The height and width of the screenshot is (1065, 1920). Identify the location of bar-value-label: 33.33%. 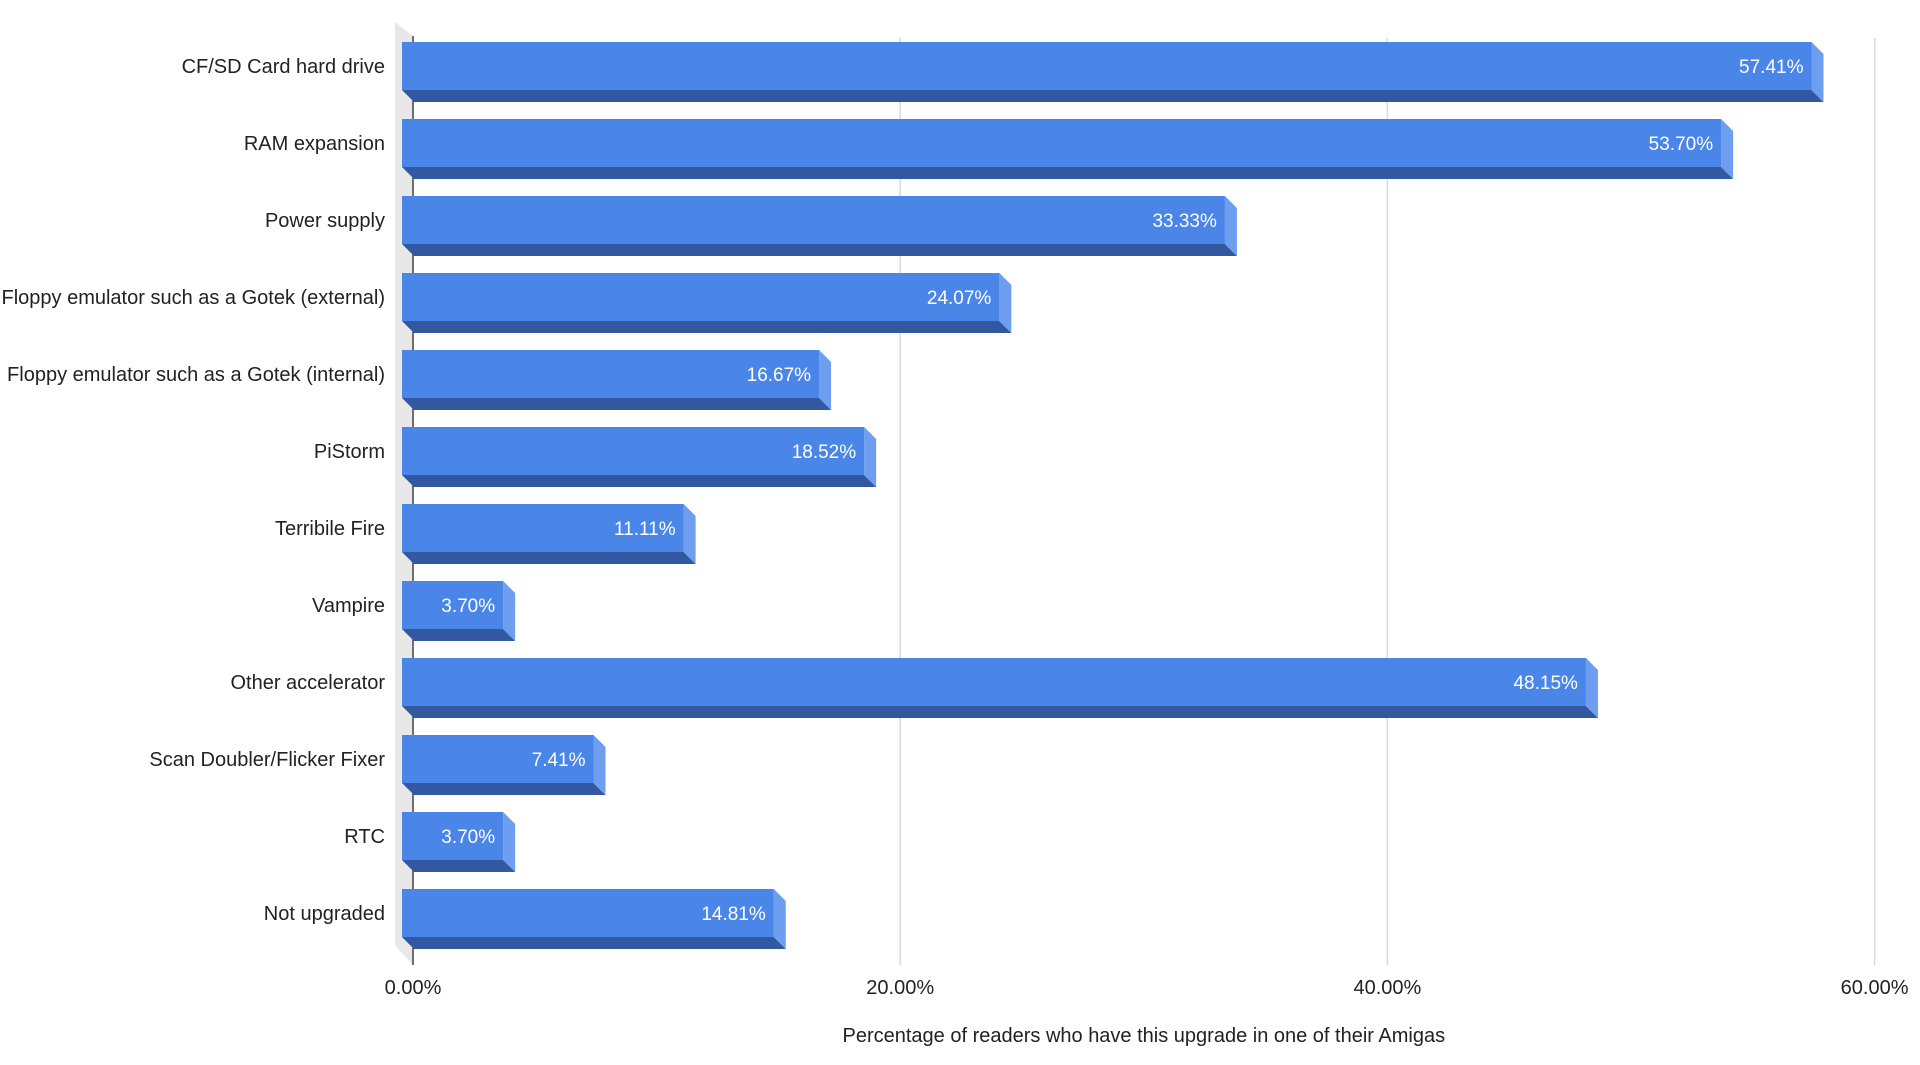
(1184, 221).